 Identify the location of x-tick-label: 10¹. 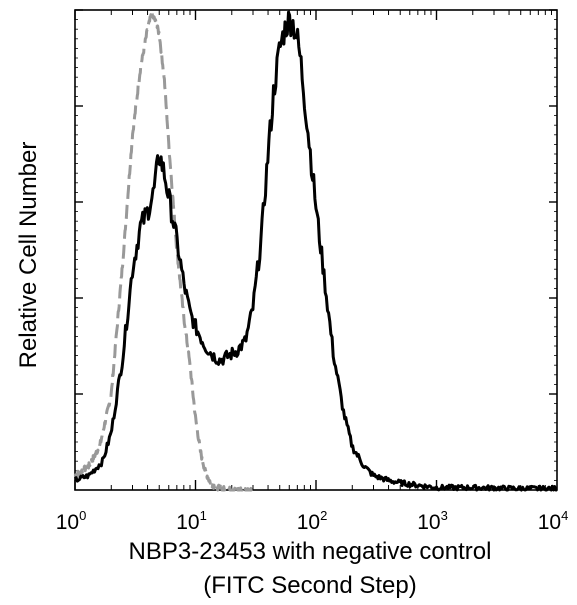
(191, 521).